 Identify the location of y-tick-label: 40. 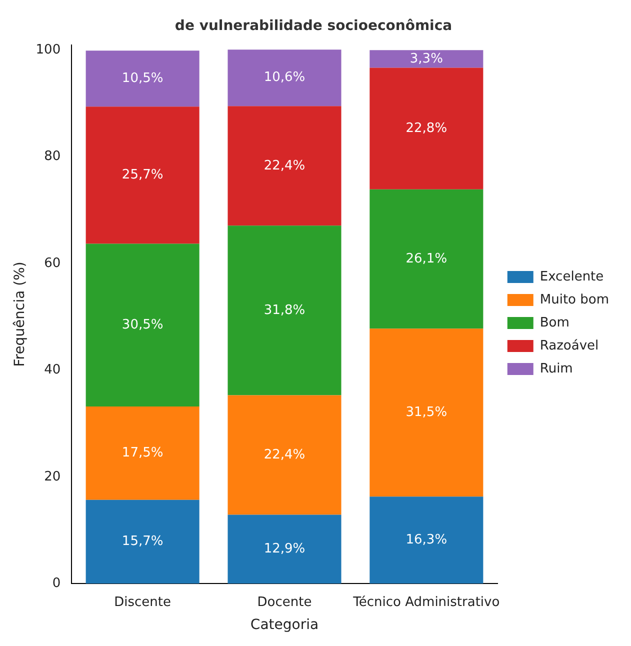
(52, 370).